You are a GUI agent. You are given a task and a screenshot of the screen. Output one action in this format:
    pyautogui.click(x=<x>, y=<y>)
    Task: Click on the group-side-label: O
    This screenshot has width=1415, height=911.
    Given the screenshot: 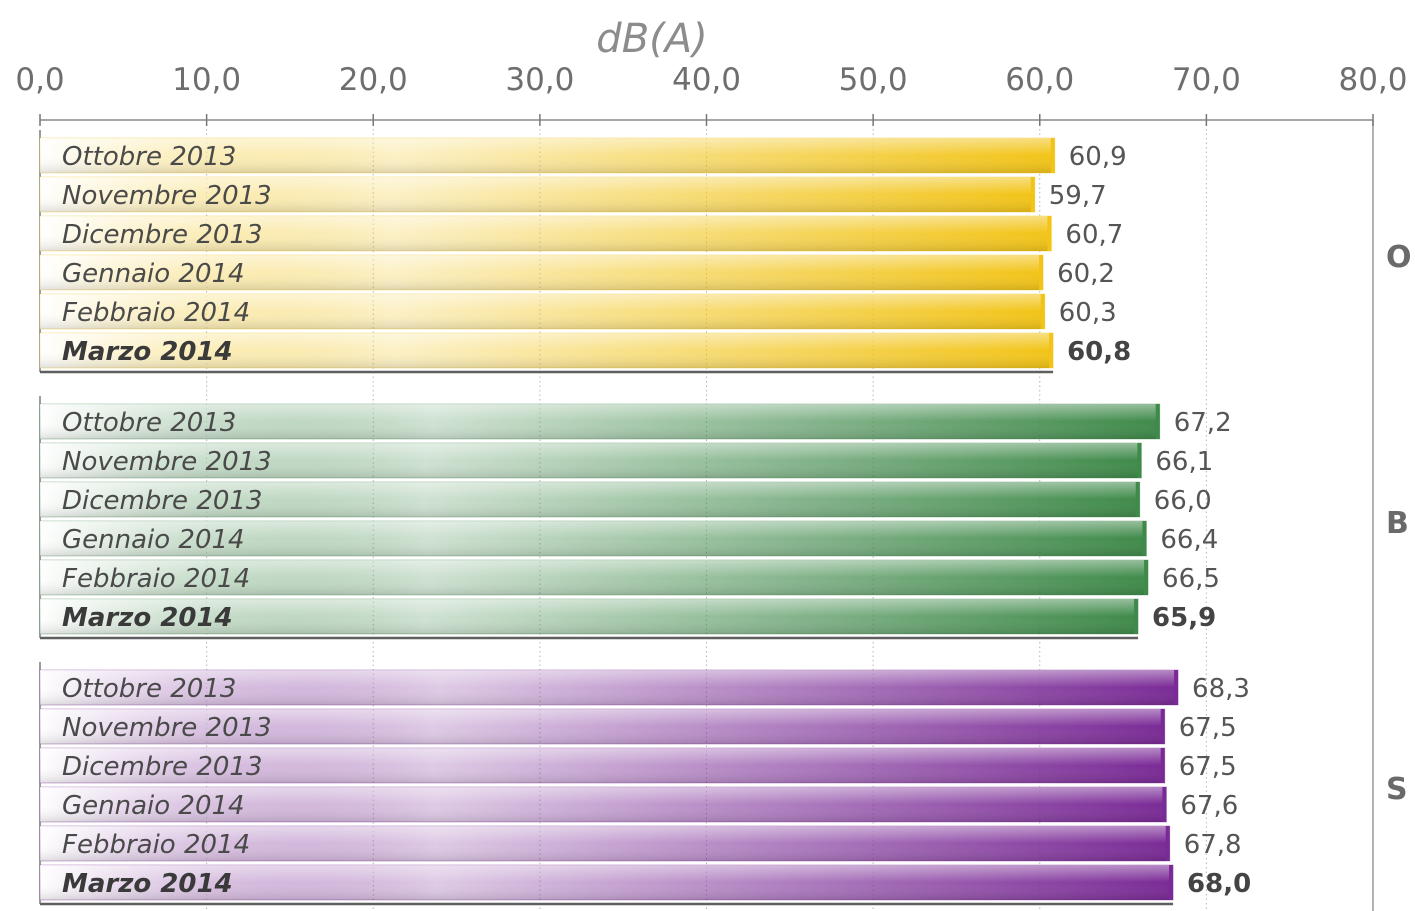 What is the action you would take?
    pyautogui.click(x=1399, y=257)
    